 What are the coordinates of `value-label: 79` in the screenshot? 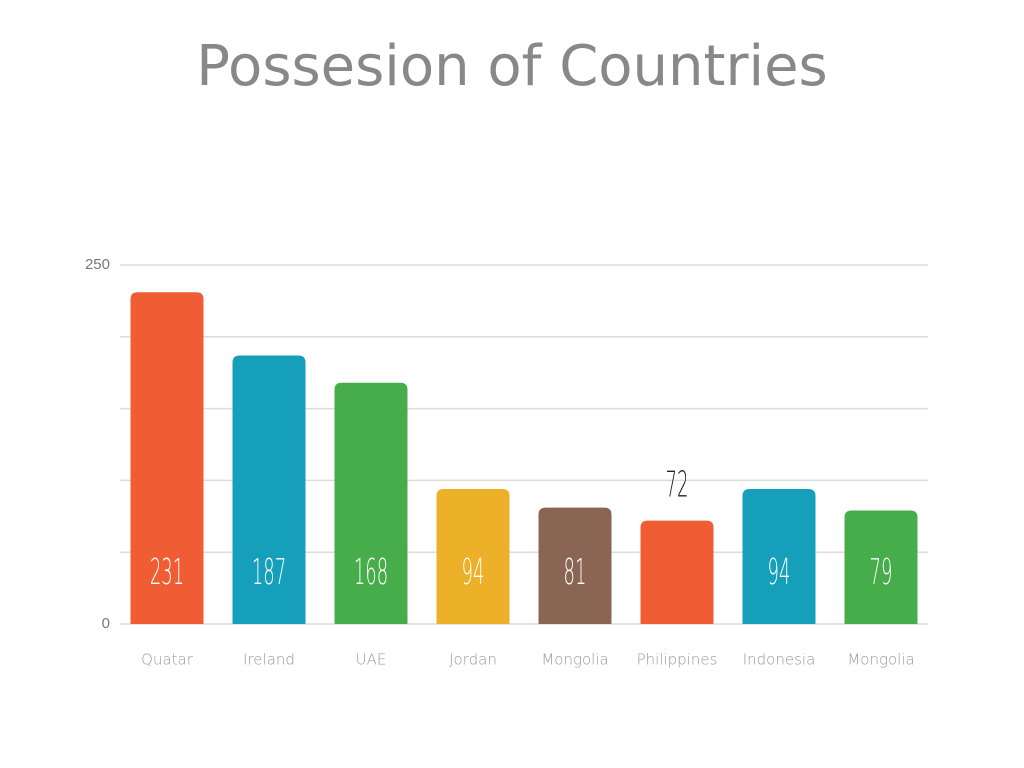 It's located at (881, 572).